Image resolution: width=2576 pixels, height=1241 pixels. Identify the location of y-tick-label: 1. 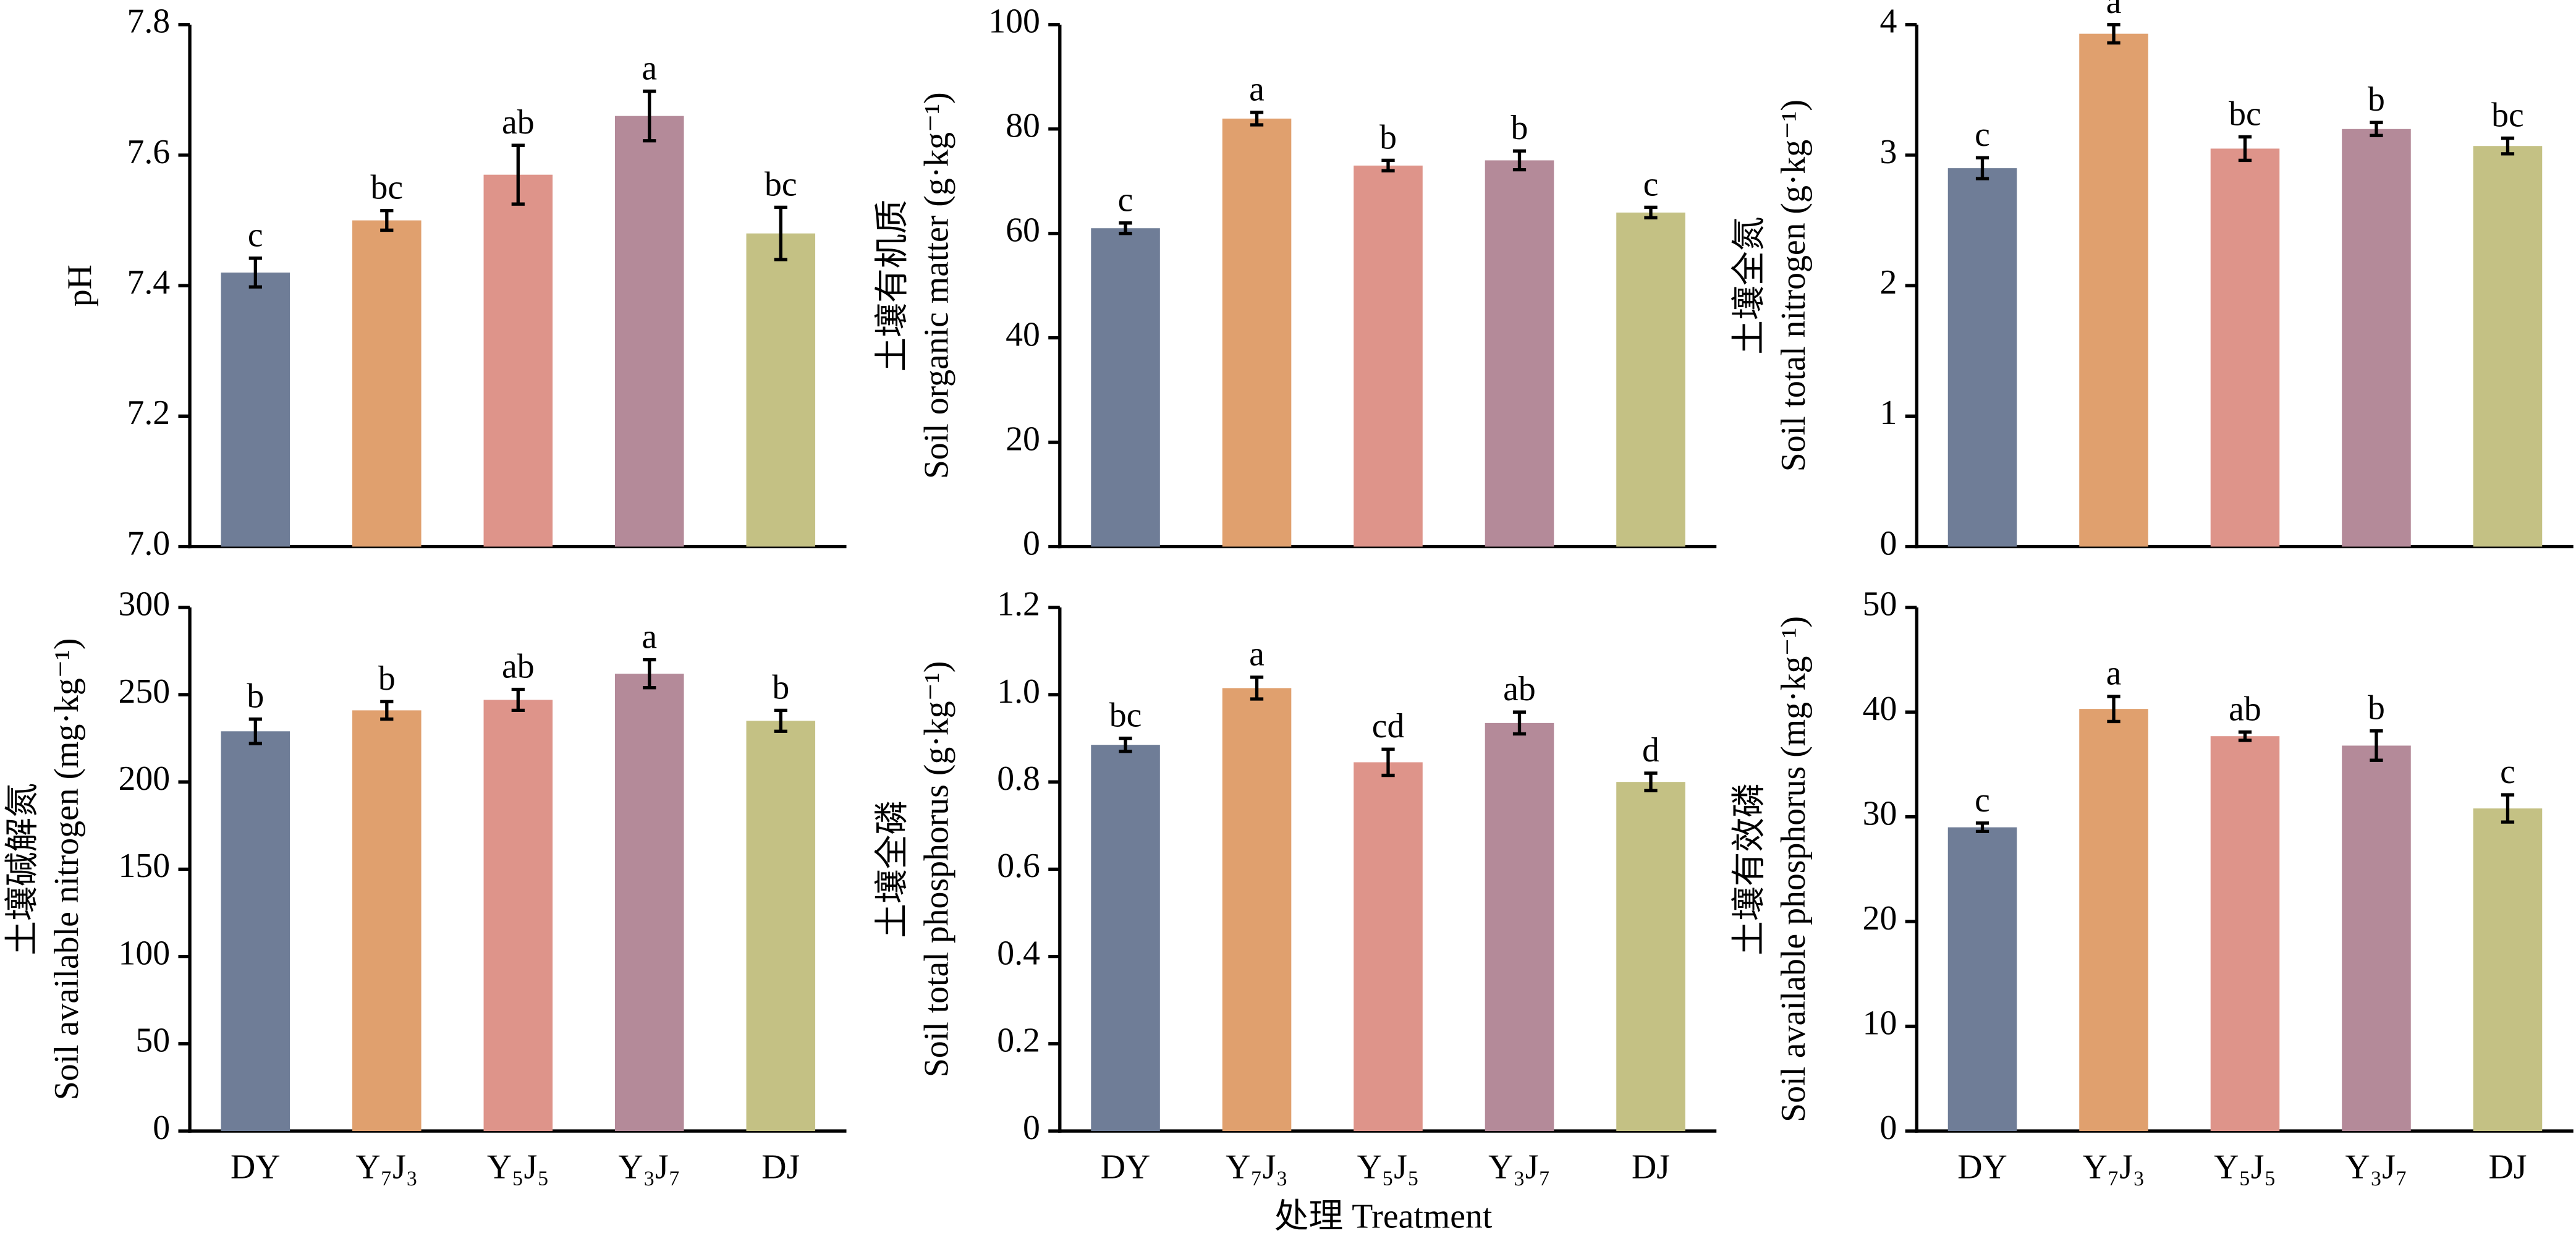
(1888, 413).